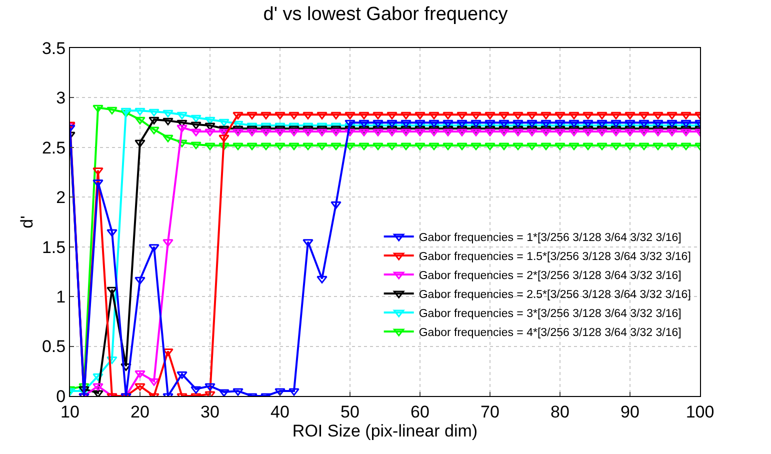 The image size is (771, 454). What do you see at coordinates (54, 148) in the screenshot?
I see `y-tick-label: 2.5` at bounding box center [54, 148].